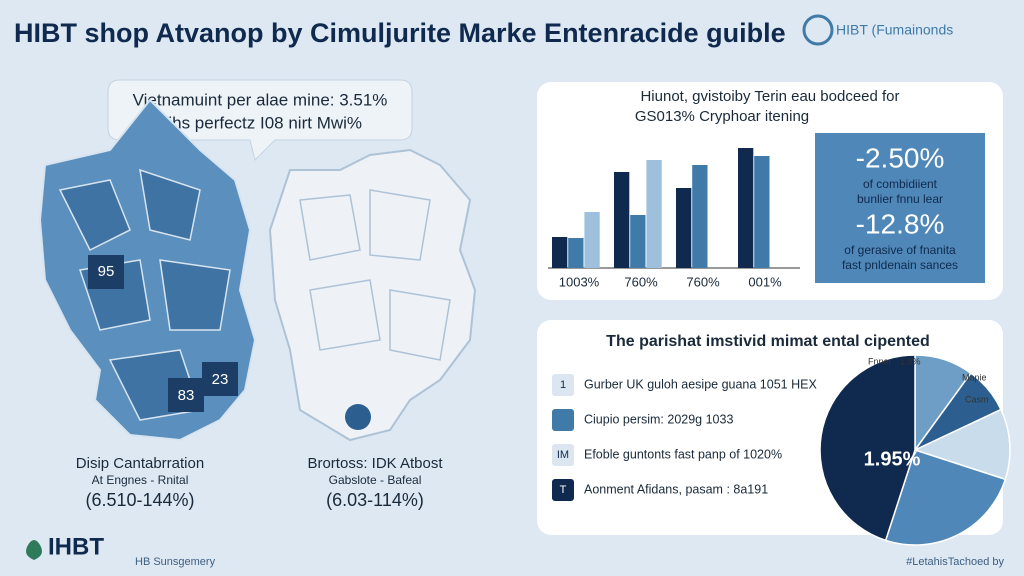  What do you see at coordinates (260, 99) in the screenshot?
I see `bubble-text: Vietnamuint per alae mine: 3.51%` at bounding box center [260, 99].